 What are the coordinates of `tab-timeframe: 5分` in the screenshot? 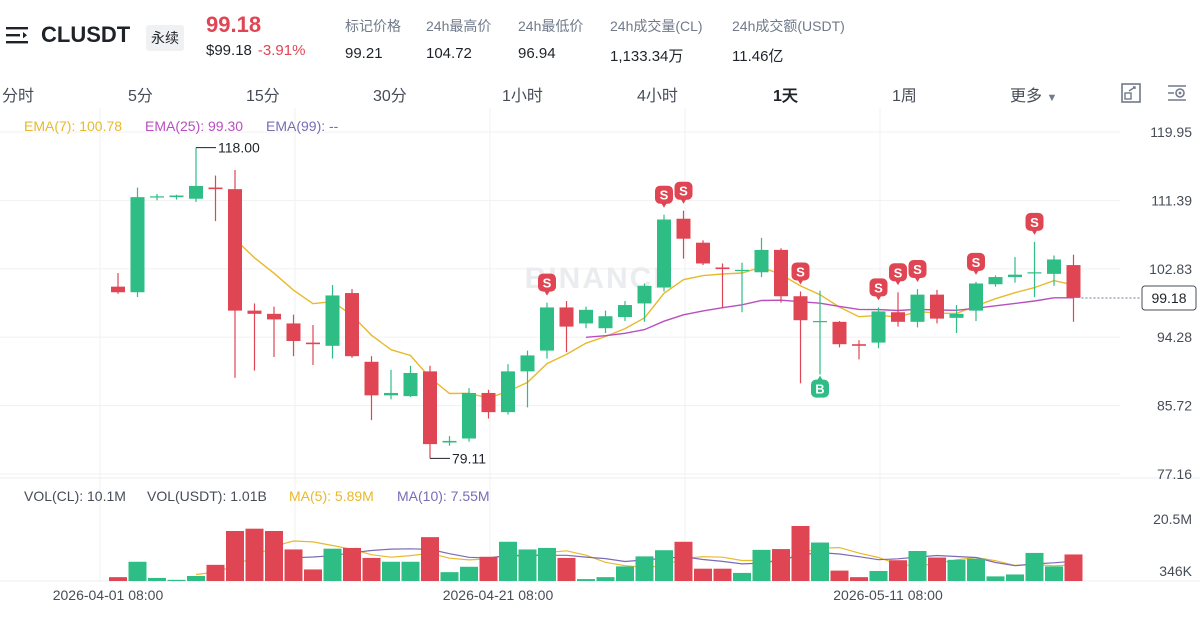 It's located at (140, 96).